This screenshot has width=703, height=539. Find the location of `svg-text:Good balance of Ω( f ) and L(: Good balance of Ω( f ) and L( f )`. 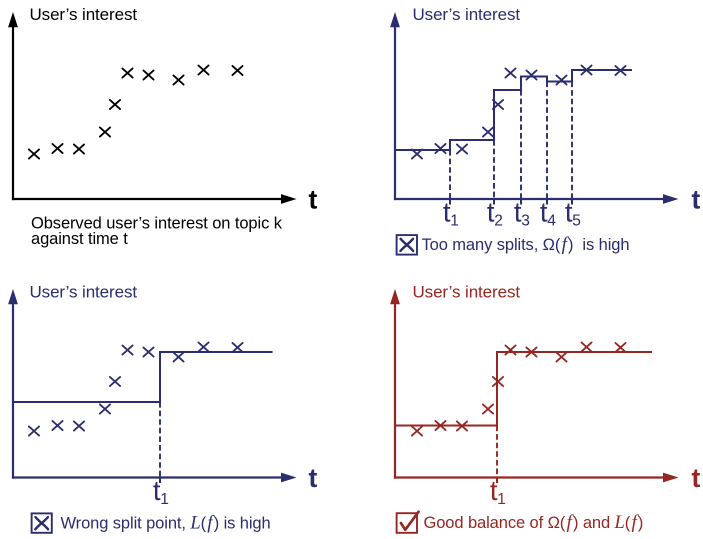

svg-text:Good balance of Ω( f ) and L(: Good balance of Ω( f ) and L( f ) is located at coordinates (534, 522).